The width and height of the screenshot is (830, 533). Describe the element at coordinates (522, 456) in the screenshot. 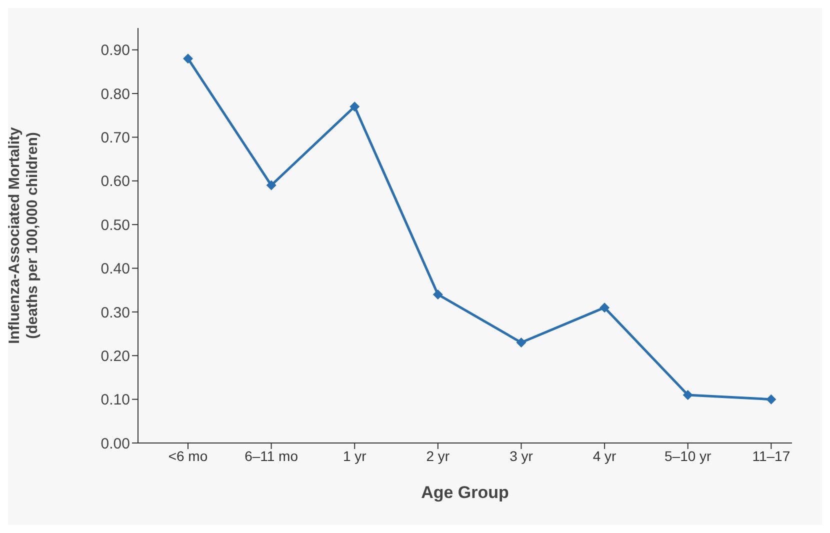

I see `x-tick-label: 3 yr` at that location.